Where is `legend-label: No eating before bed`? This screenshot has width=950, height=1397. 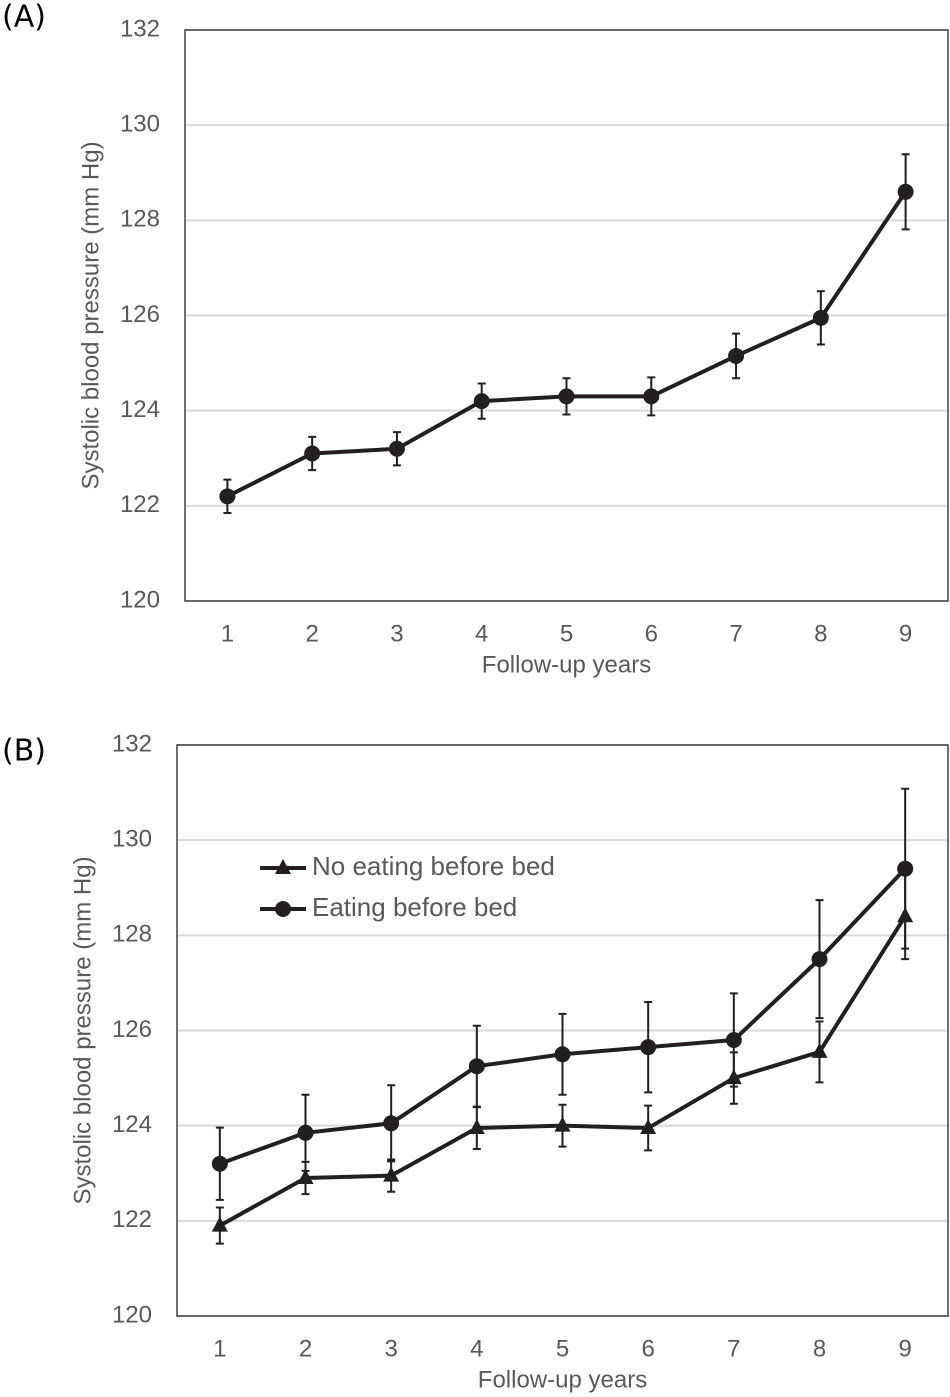 legend-label: No eating before bed is located at coordinates (433, 866).